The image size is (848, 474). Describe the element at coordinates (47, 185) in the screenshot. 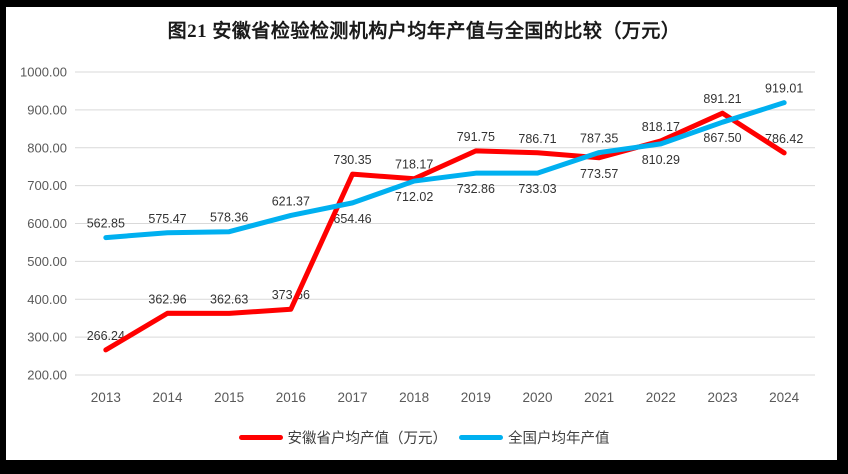

I see `y-tick-label: 700.00` at that location.